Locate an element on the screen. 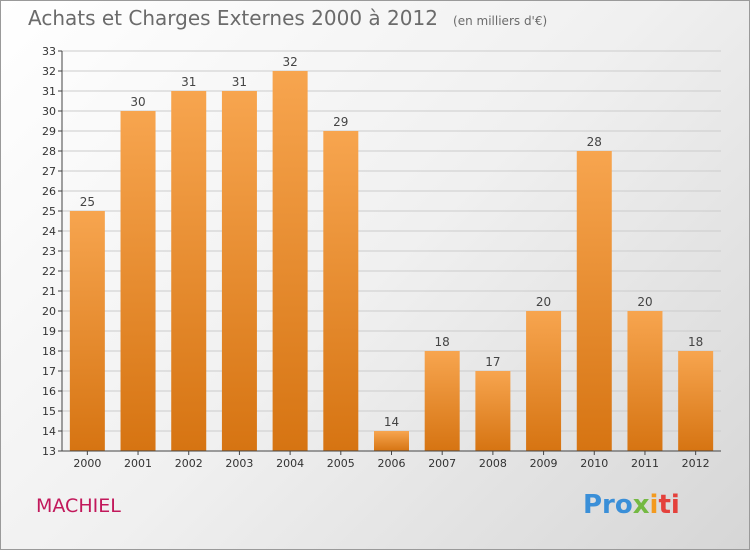 The width and height of the screenshot is (750, 551). y-tick-label: 24 is located at coordinates (49, 231).